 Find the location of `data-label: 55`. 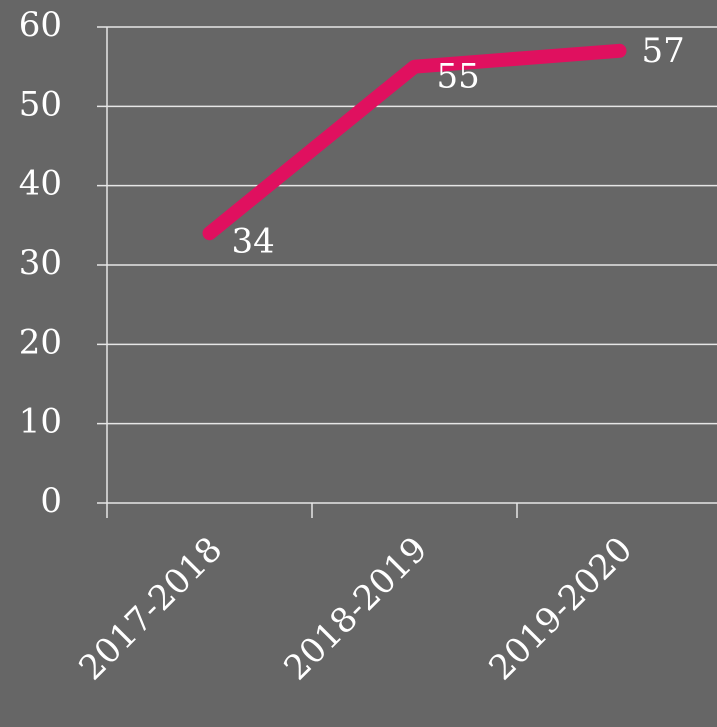

data-label: 55 is located at coordinates (458, 77).